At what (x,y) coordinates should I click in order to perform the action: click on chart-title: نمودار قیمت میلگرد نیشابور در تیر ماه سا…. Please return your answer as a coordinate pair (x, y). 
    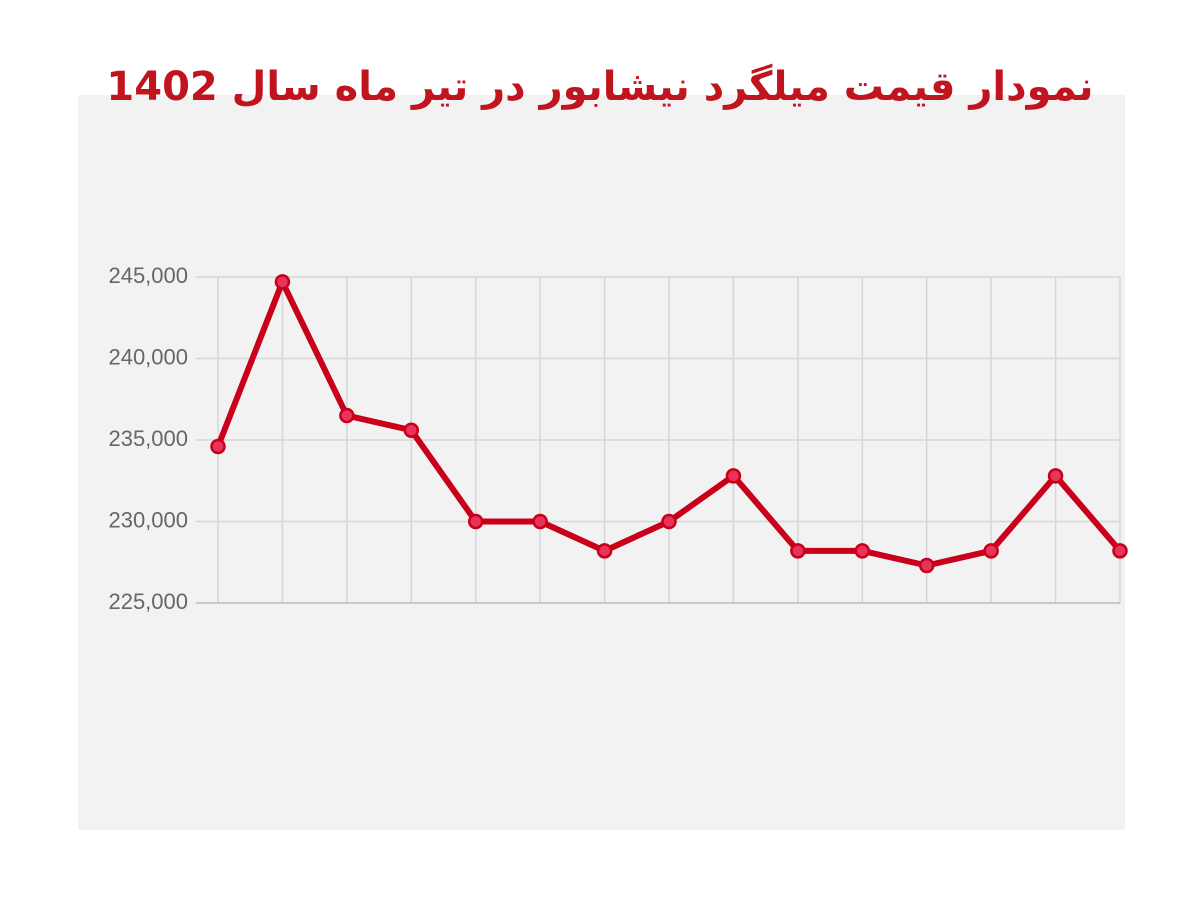
    Looking at the image, I should click on (599, 86).